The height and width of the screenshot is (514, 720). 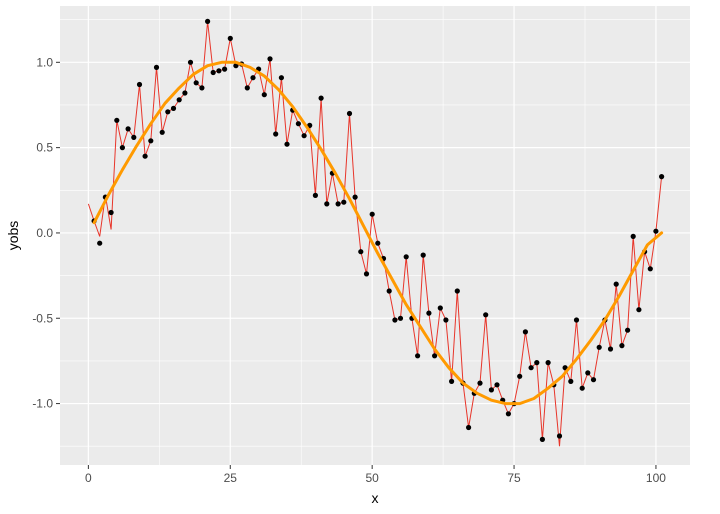 I want to click on x-tick-label: 25, so click(x=231, y=478).